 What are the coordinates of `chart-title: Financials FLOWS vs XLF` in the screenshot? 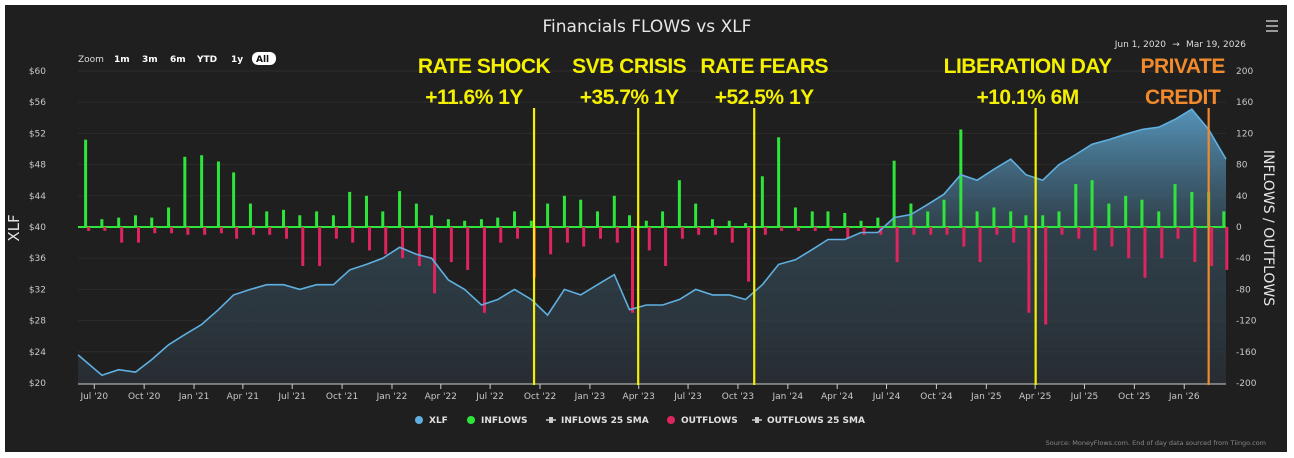 It's located at (647, 27).